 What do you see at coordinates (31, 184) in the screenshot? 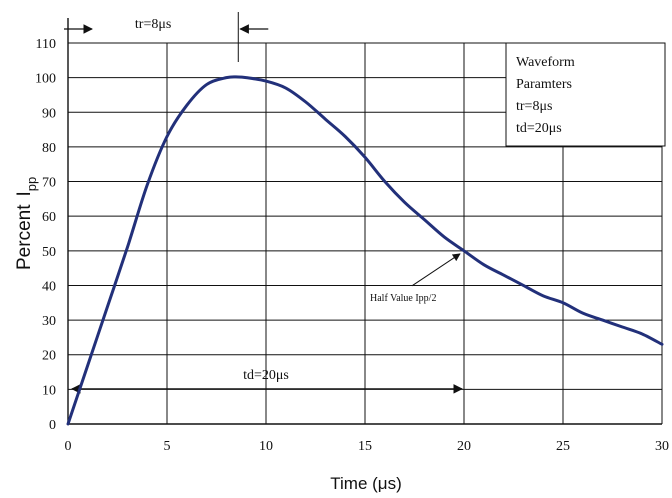
I see `y-axis-label-subscript: pp` at bounding box center [31, 184].